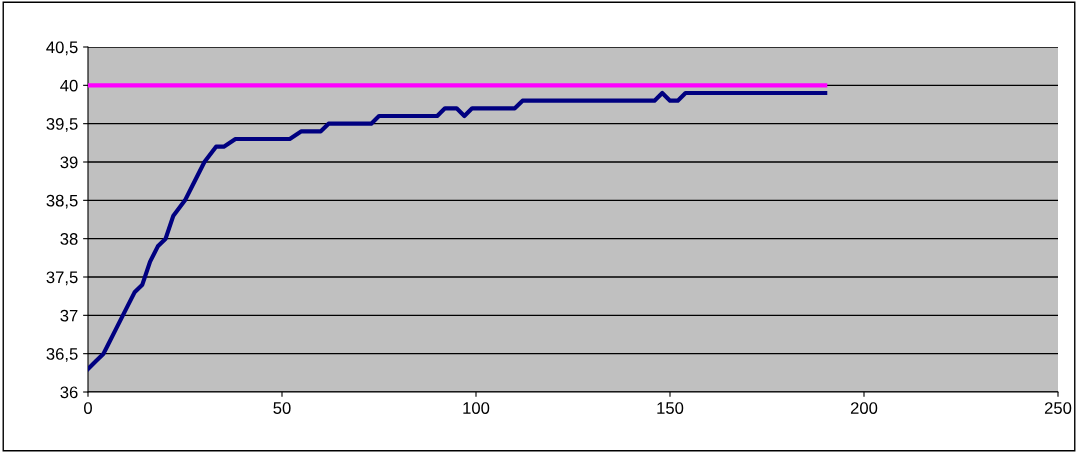 The height and width of the screenshot is (453, 1078). Describe the element at coordinates (1058, 408) in the screenshot. I see `x-tick-label: 250` at that location.